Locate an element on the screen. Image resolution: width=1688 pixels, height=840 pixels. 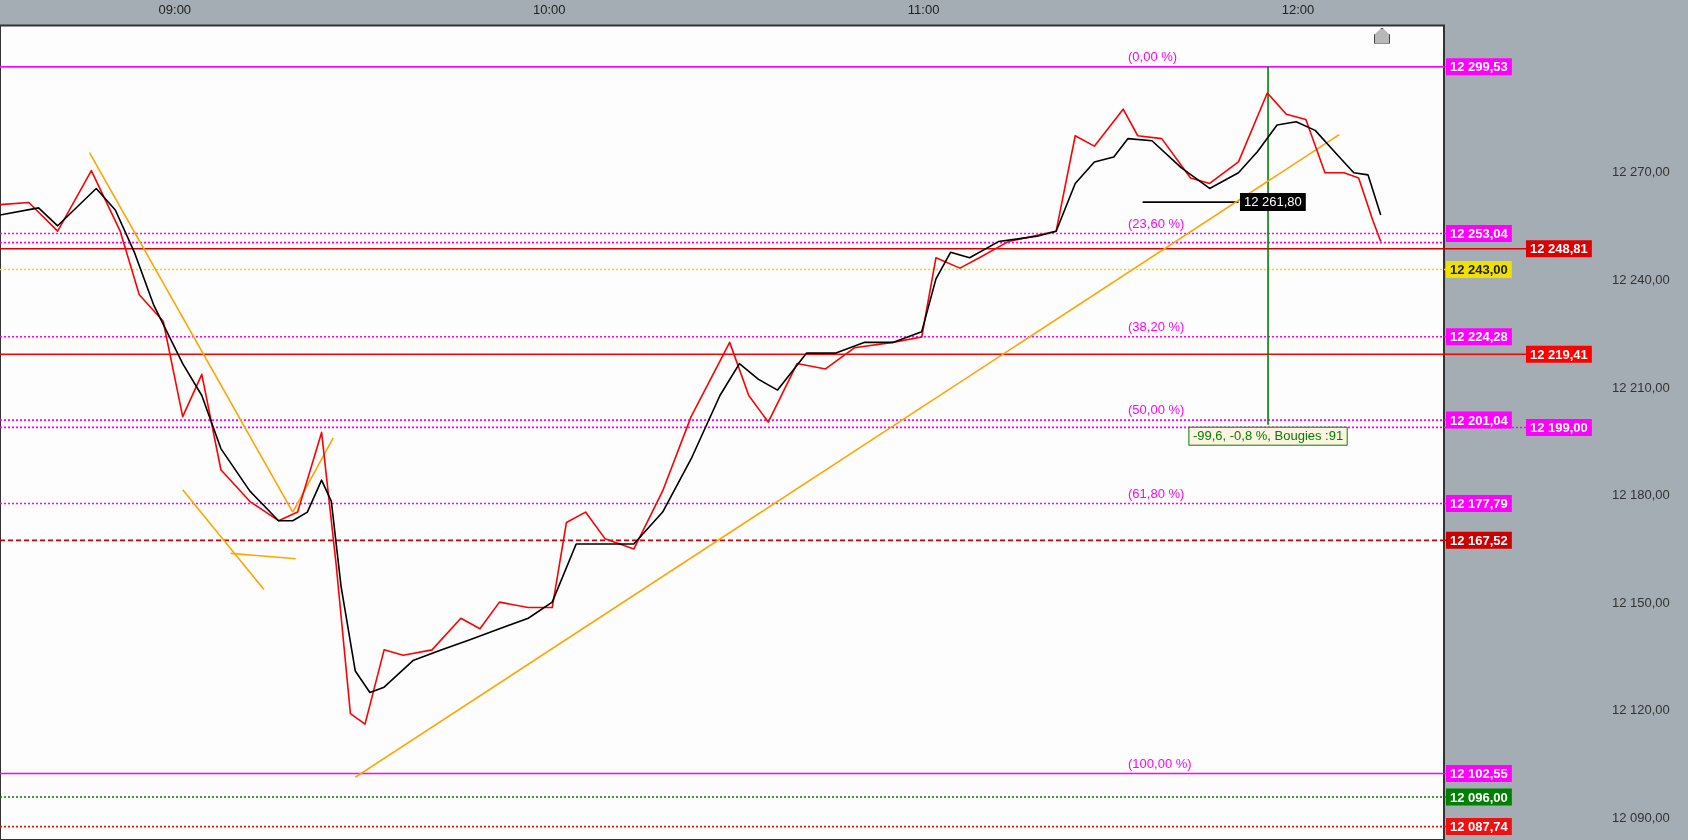
annotation: 12 261,80 is located at coordinates (1272, 201).